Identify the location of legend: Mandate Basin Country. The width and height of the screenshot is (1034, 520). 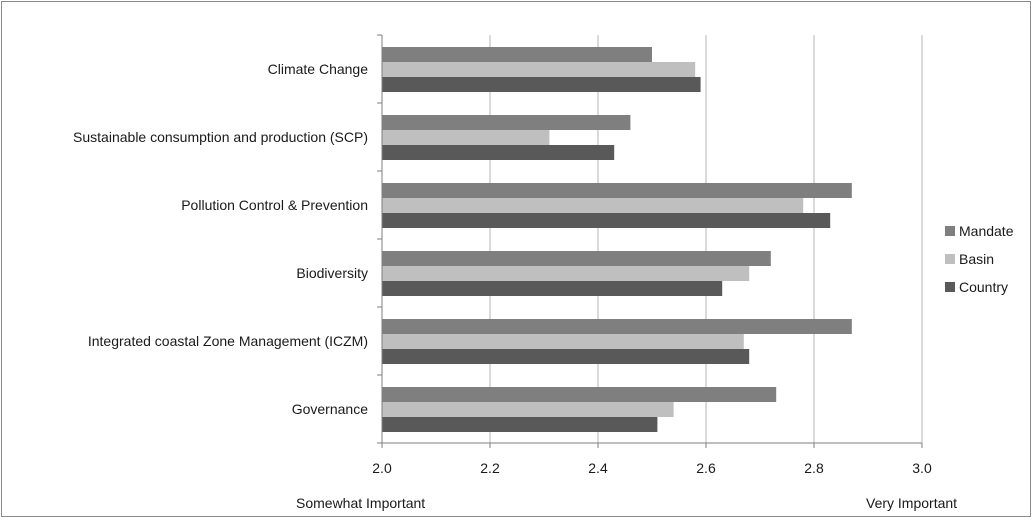
(979, 259).